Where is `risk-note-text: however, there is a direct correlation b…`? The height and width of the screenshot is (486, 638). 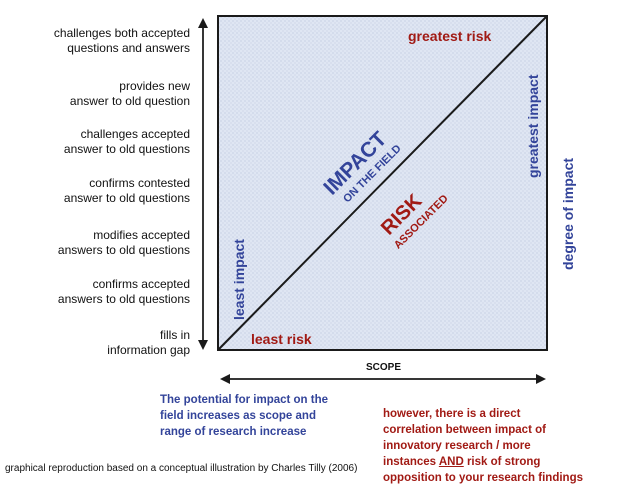 risk-note-text: however, there is a direct correlation b… is located at coordinates (483, 446).